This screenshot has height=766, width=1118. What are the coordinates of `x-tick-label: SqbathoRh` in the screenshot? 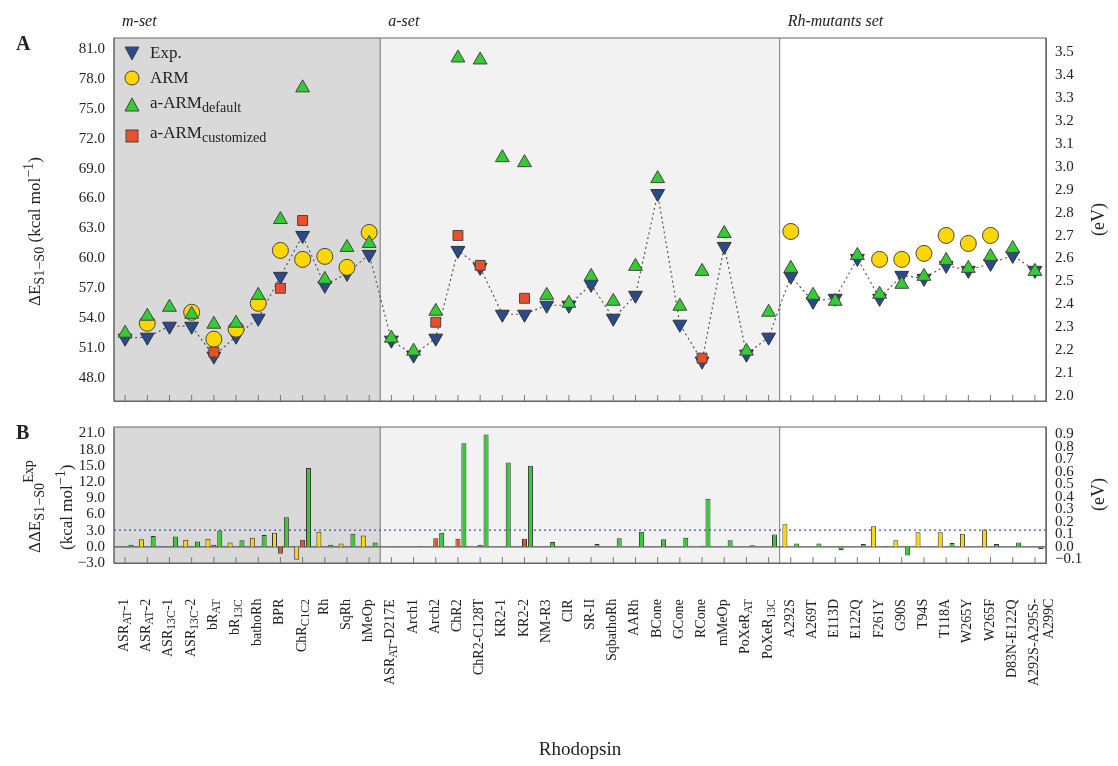 It's located at (612, 630).